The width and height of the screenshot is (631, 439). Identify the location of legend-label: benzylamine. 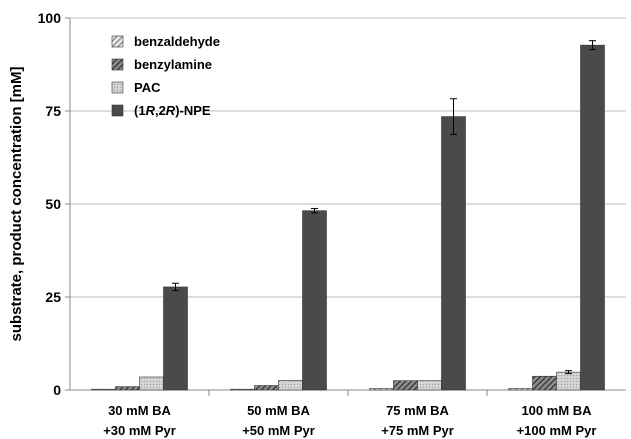
(173, 64).